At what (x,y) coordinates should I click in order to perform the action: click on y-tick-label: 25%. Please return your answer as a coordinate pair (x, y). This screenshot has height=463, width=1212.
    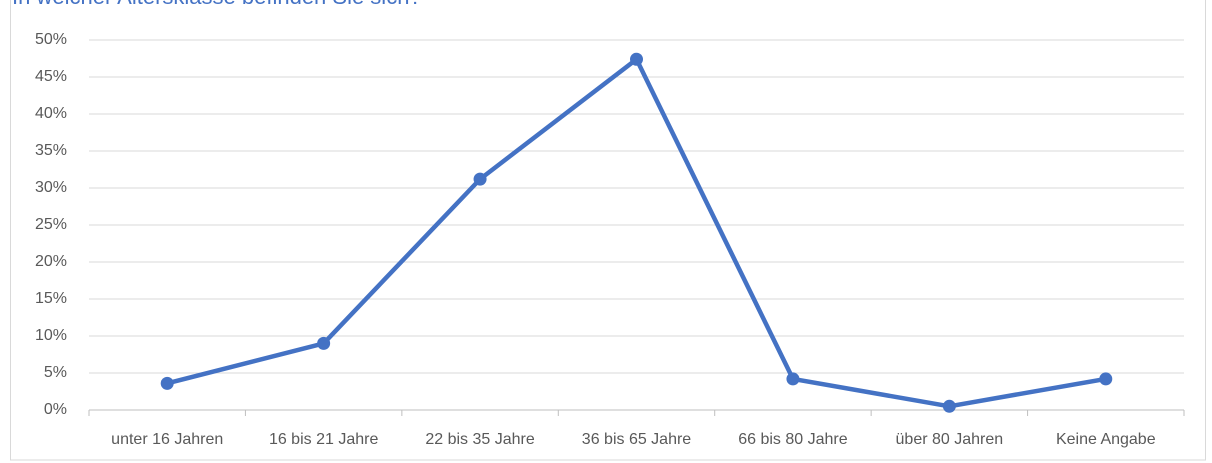
    Looking at the image, I should click on (51, 224).